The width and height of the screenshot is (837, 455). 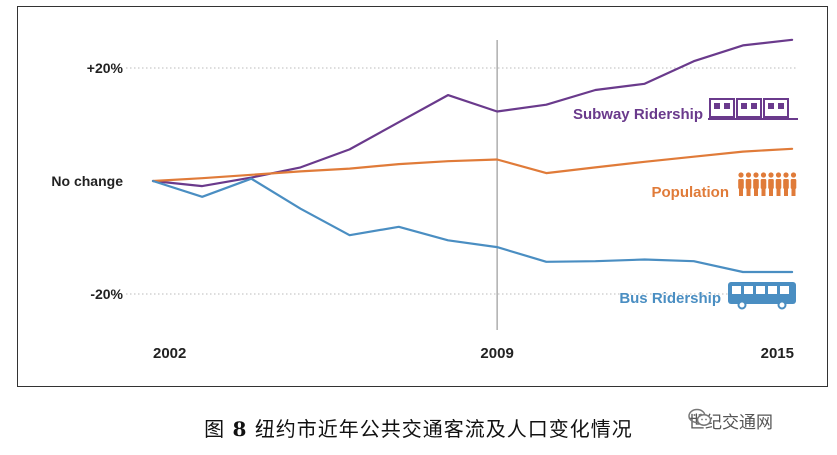 What do you see at coordinates (730, 420) in the screenshot?
I see `watermark: 世纪交通网` at bounding box center [730, 420].